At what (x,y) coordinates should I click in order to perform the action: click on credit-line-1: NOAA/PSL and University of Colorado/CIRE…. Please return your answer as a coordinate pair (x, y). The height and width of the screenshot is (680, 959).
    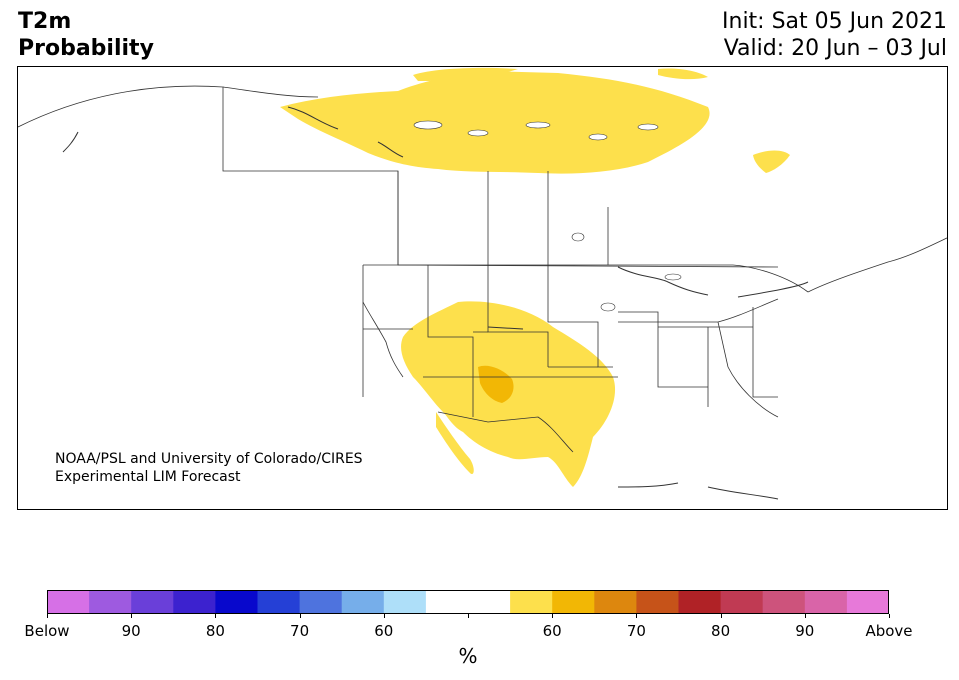
    Looking at the image, I should click on (209, 459).